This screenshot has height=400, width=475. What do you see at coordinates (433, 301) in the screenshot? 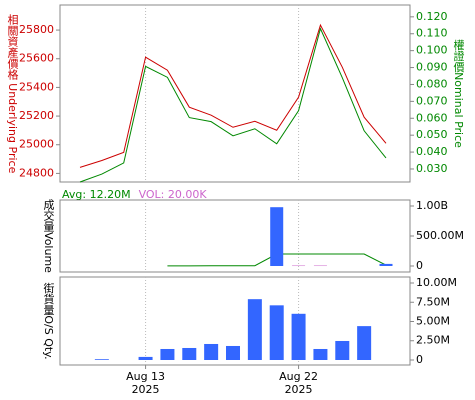
I see `y-tick-label: 7.50M` at bounding box center [433, 301].